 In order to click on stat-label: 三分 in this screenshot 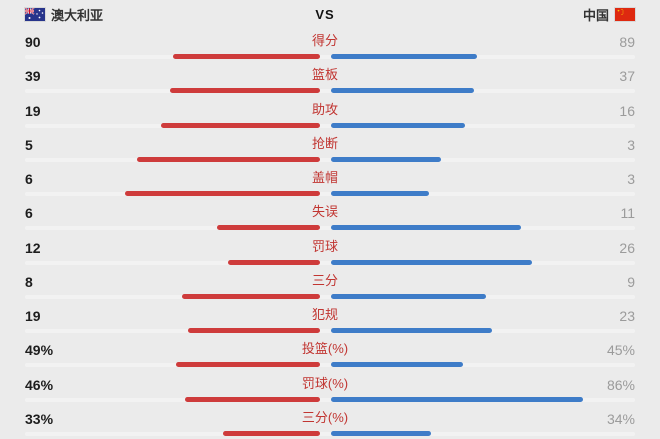, I will do `click(324, 280)`.